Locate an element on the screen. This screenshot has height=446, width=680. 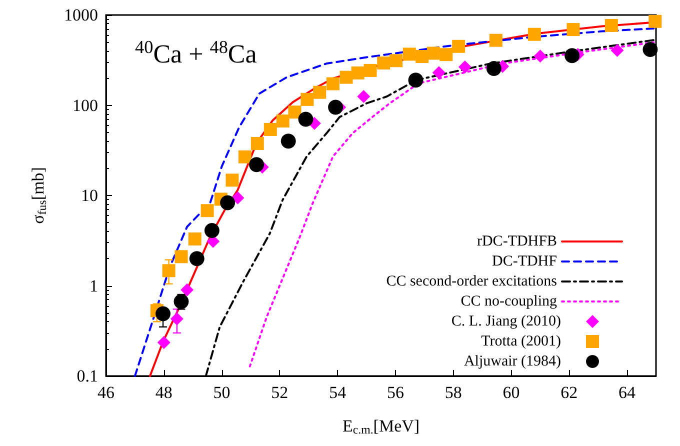
legend-label: CC second-order excitations is located at coordinates (472, 282).